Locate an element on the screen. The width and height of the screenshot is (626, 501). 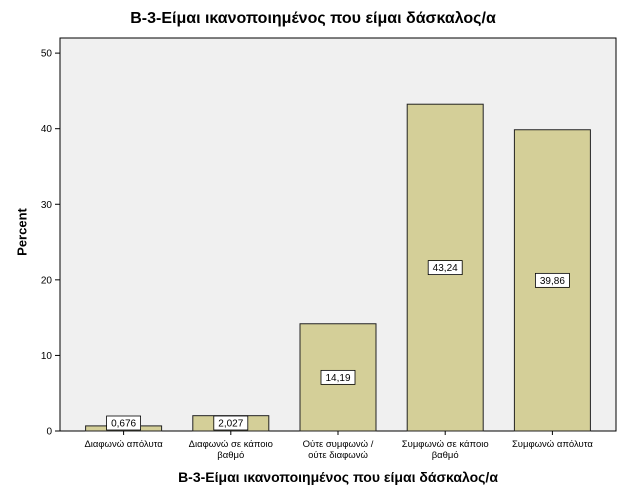
data-label: 14,19 is located at coordinates (337, 378).